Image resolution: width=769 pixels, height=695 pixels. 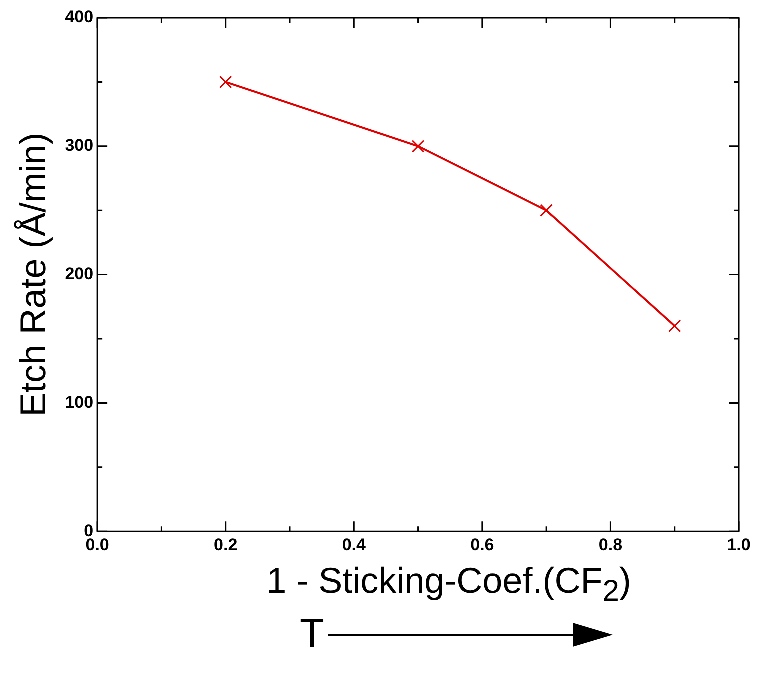 What do you see at coordinates (449, 585) in the screenshot?
I see `x-axis-title: 1 - Sticking-Coef.(CF$_{2}$)` at bounding box center [449, 585].